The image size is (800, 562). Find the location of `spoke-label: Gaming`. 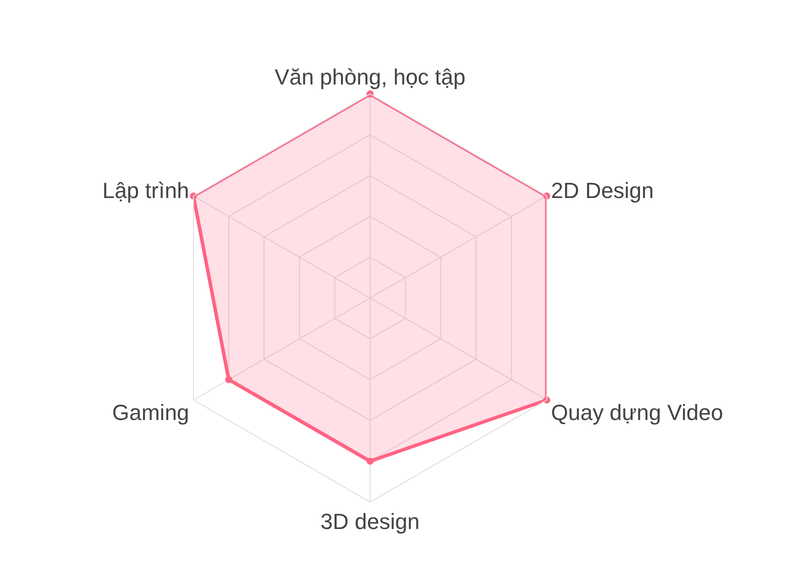

spoke-label: Gaming is located at coordinates (151, 413).